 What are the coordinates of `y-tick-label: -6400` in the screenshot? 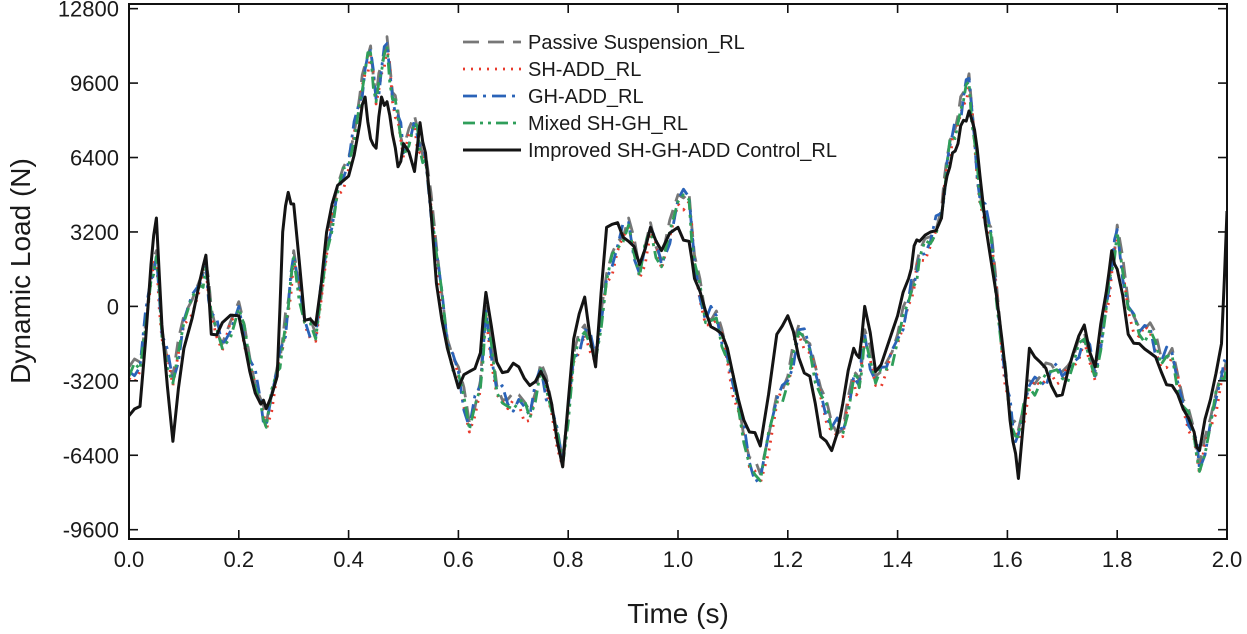 It's located at (91, 455).